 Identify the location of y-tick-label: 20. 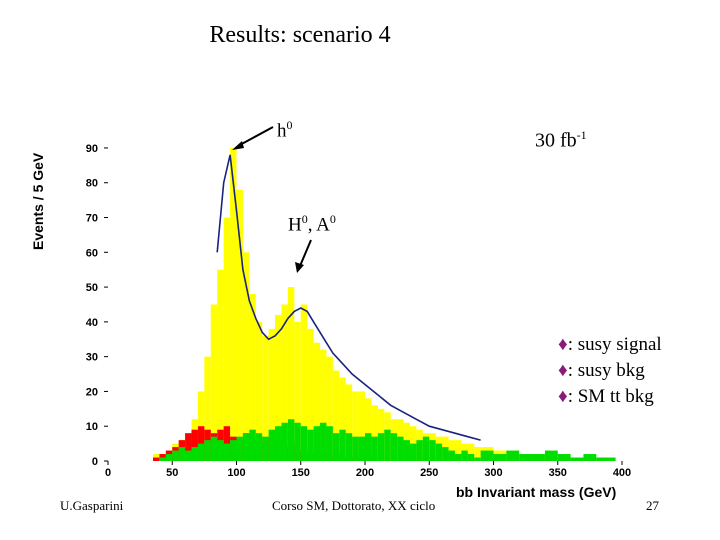
(92, 392).